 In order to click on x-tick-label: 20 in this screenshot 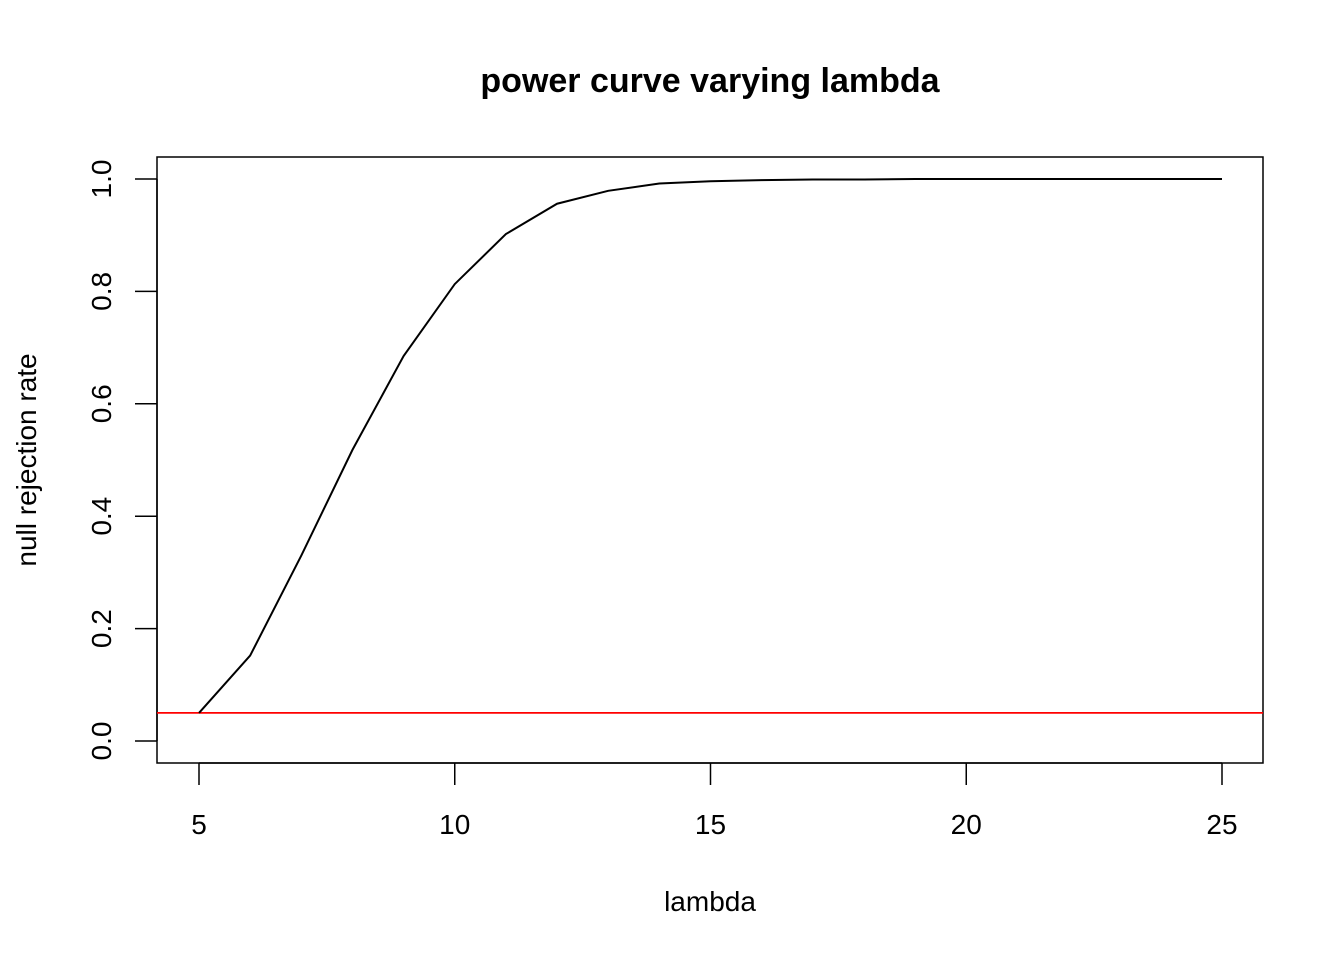, I will do `click(966, 824)`.